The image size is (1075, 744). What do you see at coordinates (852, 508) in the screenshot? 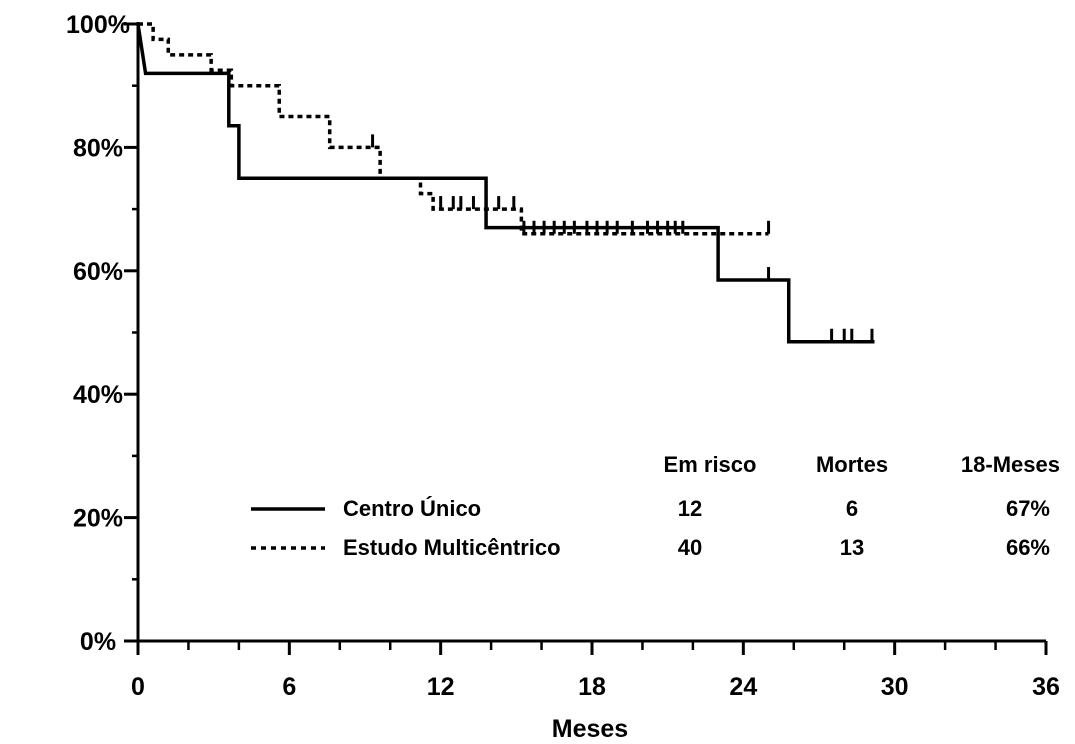
I see `risk-value-centro-mortes: 6` at bounding box center [852, 508].